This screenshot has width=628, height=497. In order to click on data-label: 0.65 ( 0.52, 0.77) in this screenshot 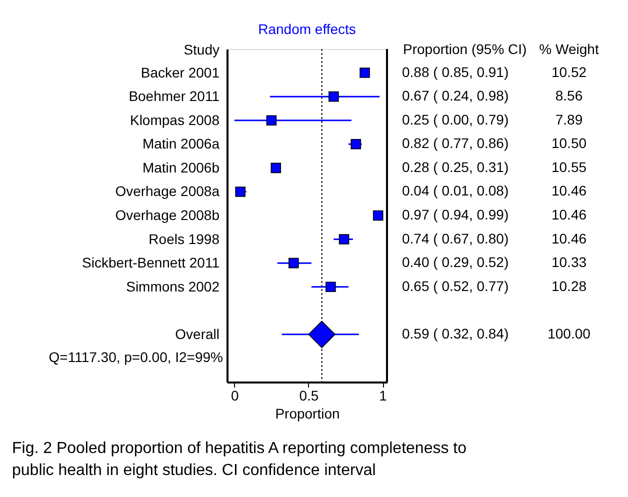, I will do `click(455, 286)`.